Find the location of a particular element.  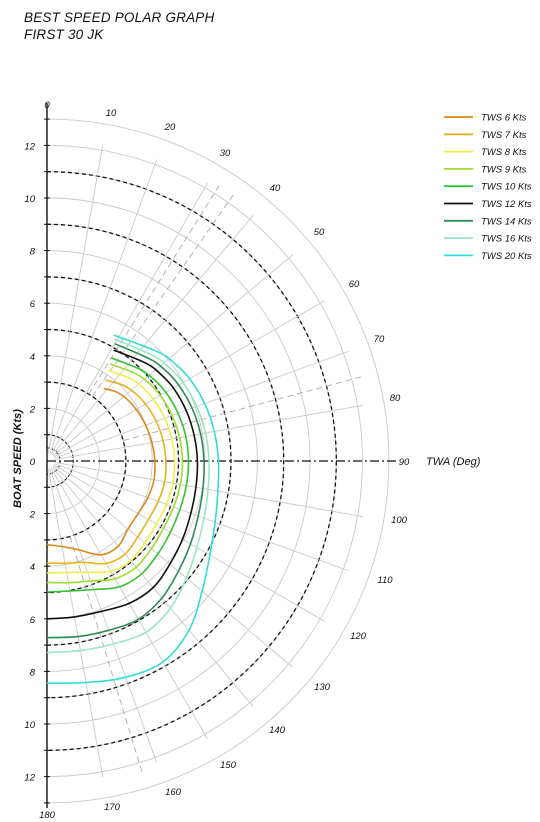

angle-tick-label: 90 is located at coordinates (404, 462).